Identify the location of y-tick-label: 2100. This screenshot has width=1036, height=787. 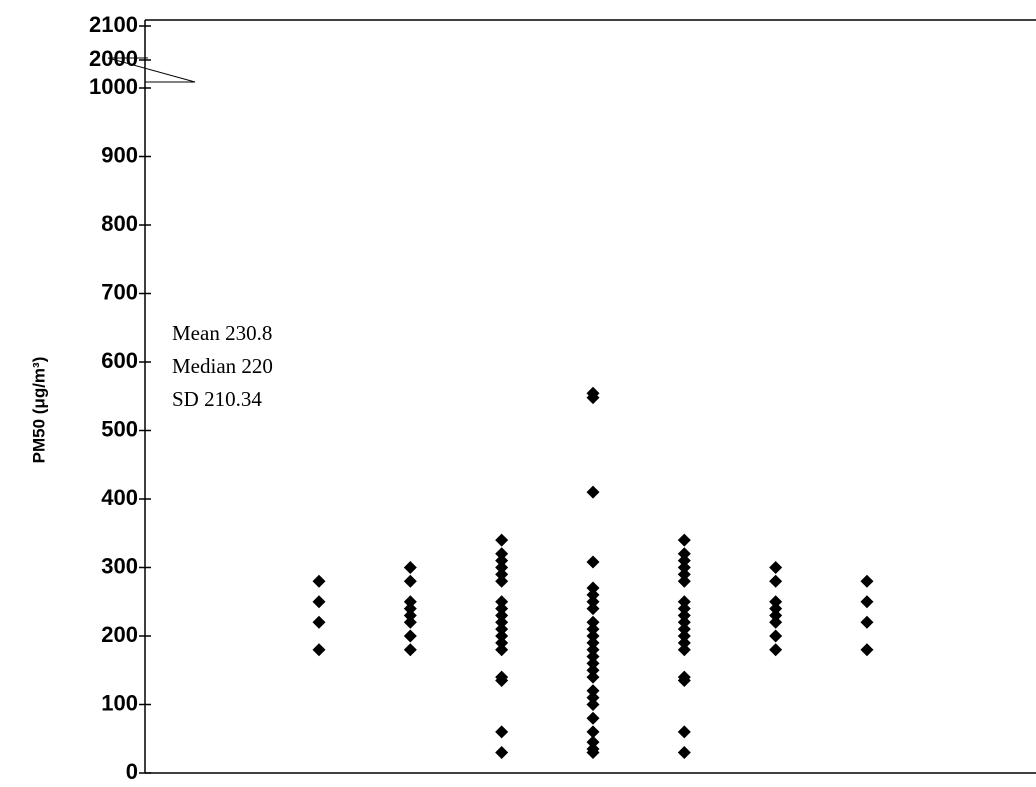
(113, 24).